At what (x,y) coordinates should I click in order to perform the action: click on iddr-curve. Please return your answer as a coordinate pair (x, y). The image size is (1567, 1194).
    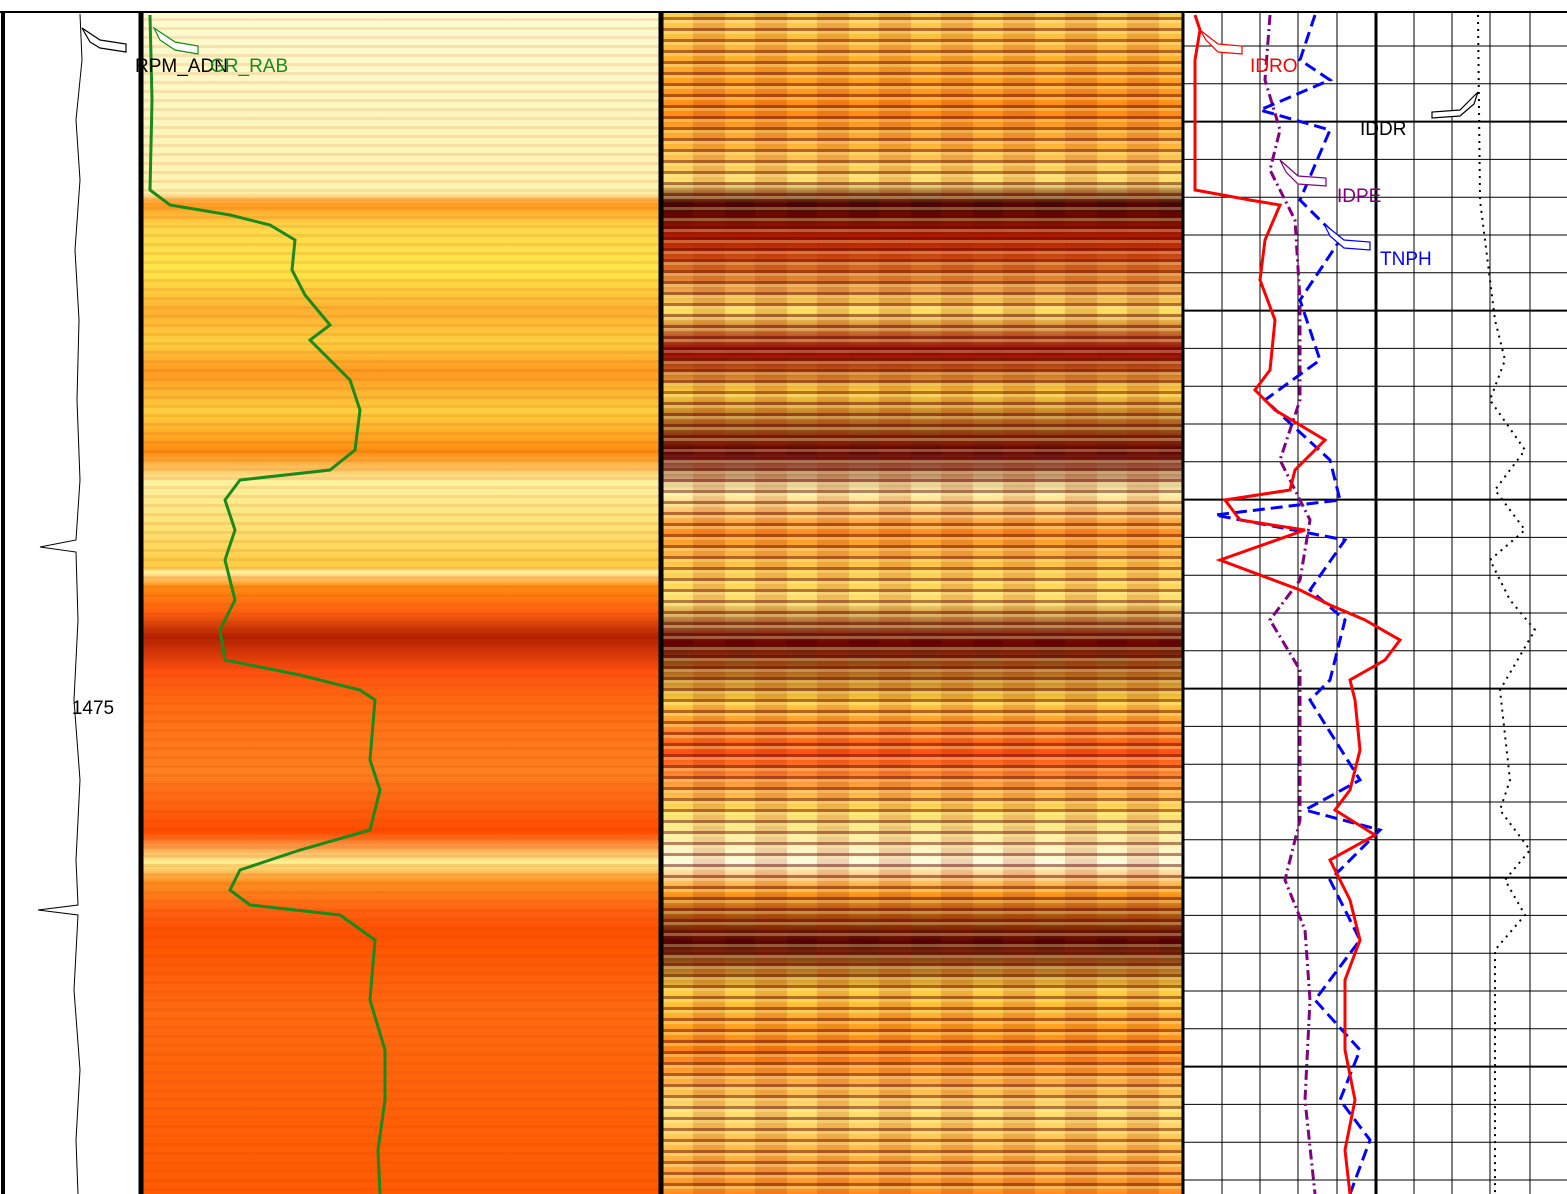
    Looking at the image, I should click on (1507, 604).